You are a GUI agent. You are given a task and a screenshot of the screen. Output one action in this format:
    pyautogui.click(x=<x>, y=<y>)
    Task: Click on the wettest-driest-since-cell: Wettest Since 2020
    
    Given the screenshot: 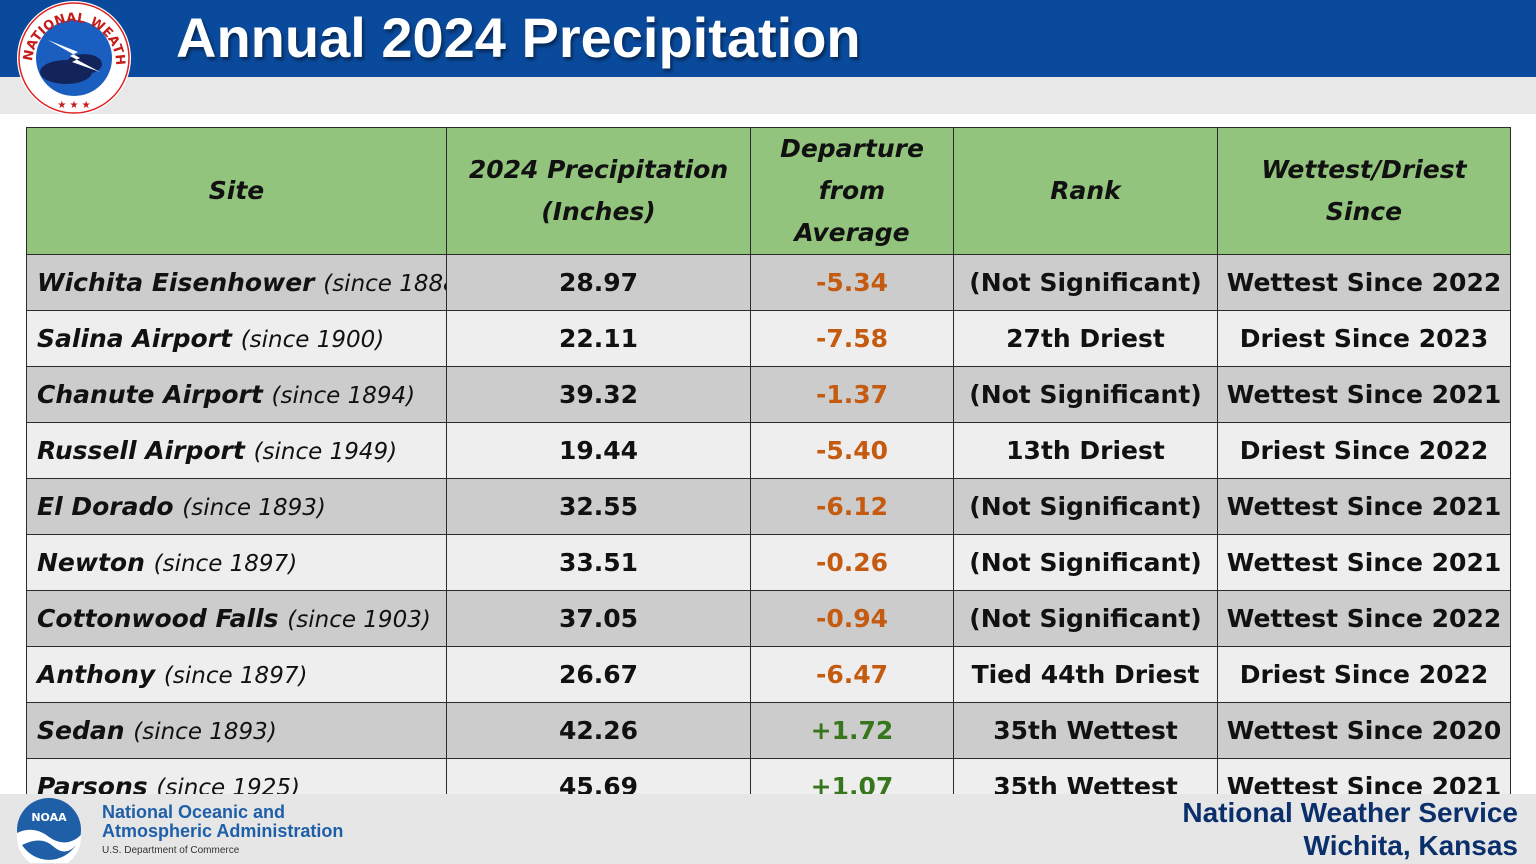 What is the action you would take?
    pyautogui.click(x=1364, y=730)
    